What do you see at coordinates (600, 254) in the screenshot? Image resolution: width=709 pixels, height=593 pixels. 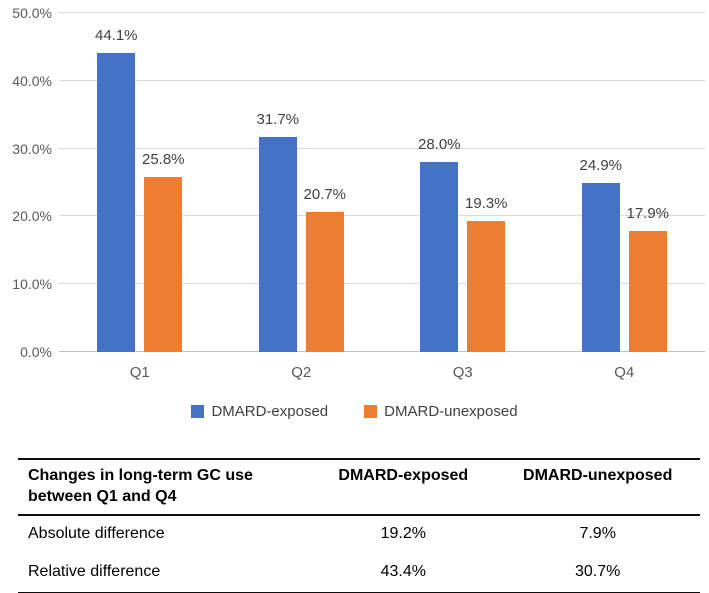 I see `bar-dmard-exposed-q4: 24.9%` at bounding box center [600, 254].